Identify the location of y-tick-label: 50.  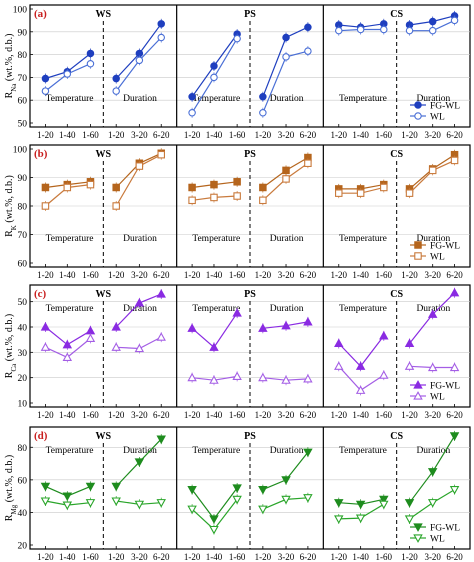
(23, 125).